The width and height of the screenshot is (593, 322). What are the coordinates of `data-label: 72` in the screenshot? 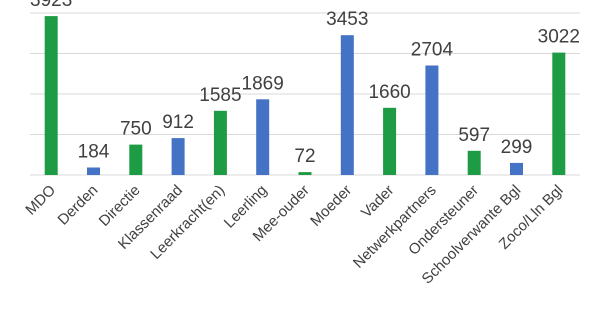 It's located at (304, 156).